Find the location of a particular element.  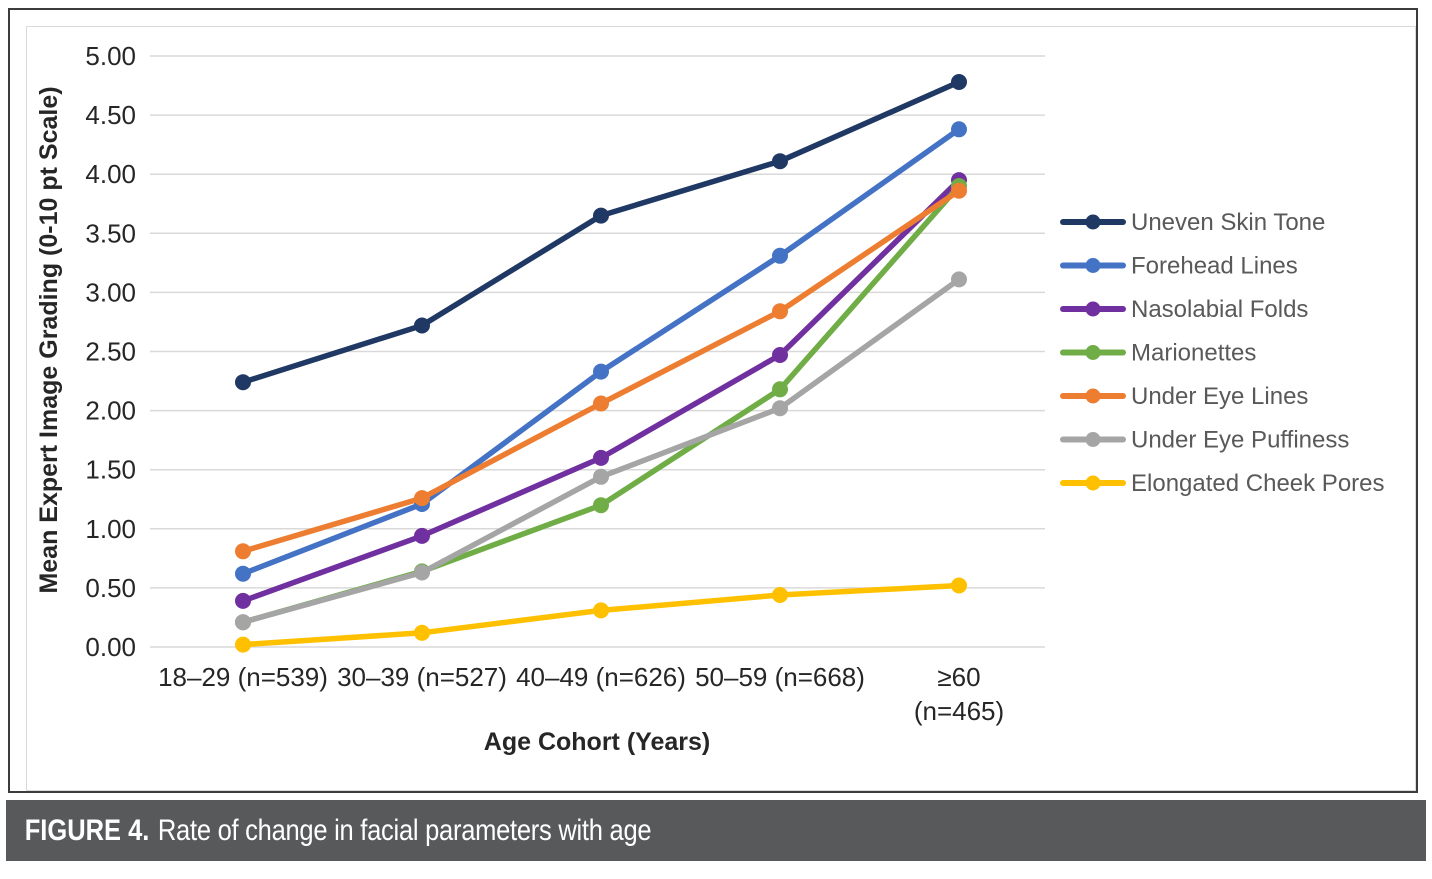

y-tick-label: 0.00 is located at coordinates (110, 647).